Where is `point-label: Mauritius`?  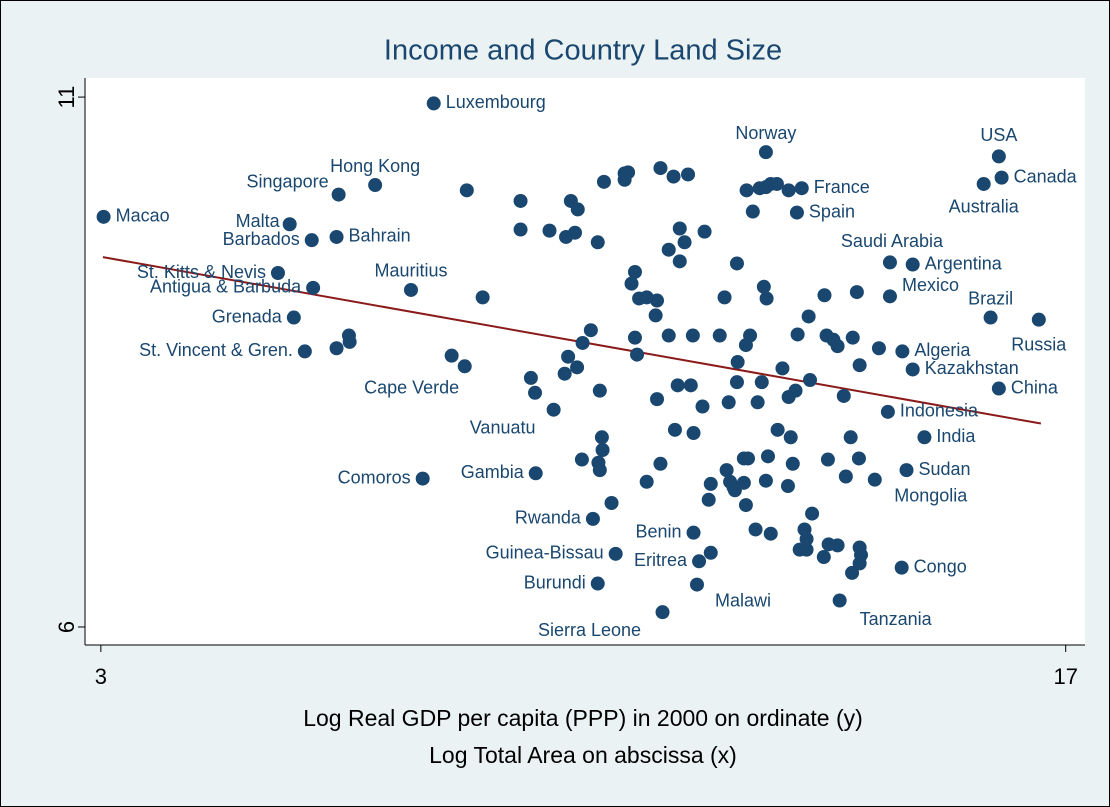
point-label: Mauritius is located at coordinates (410, 271).